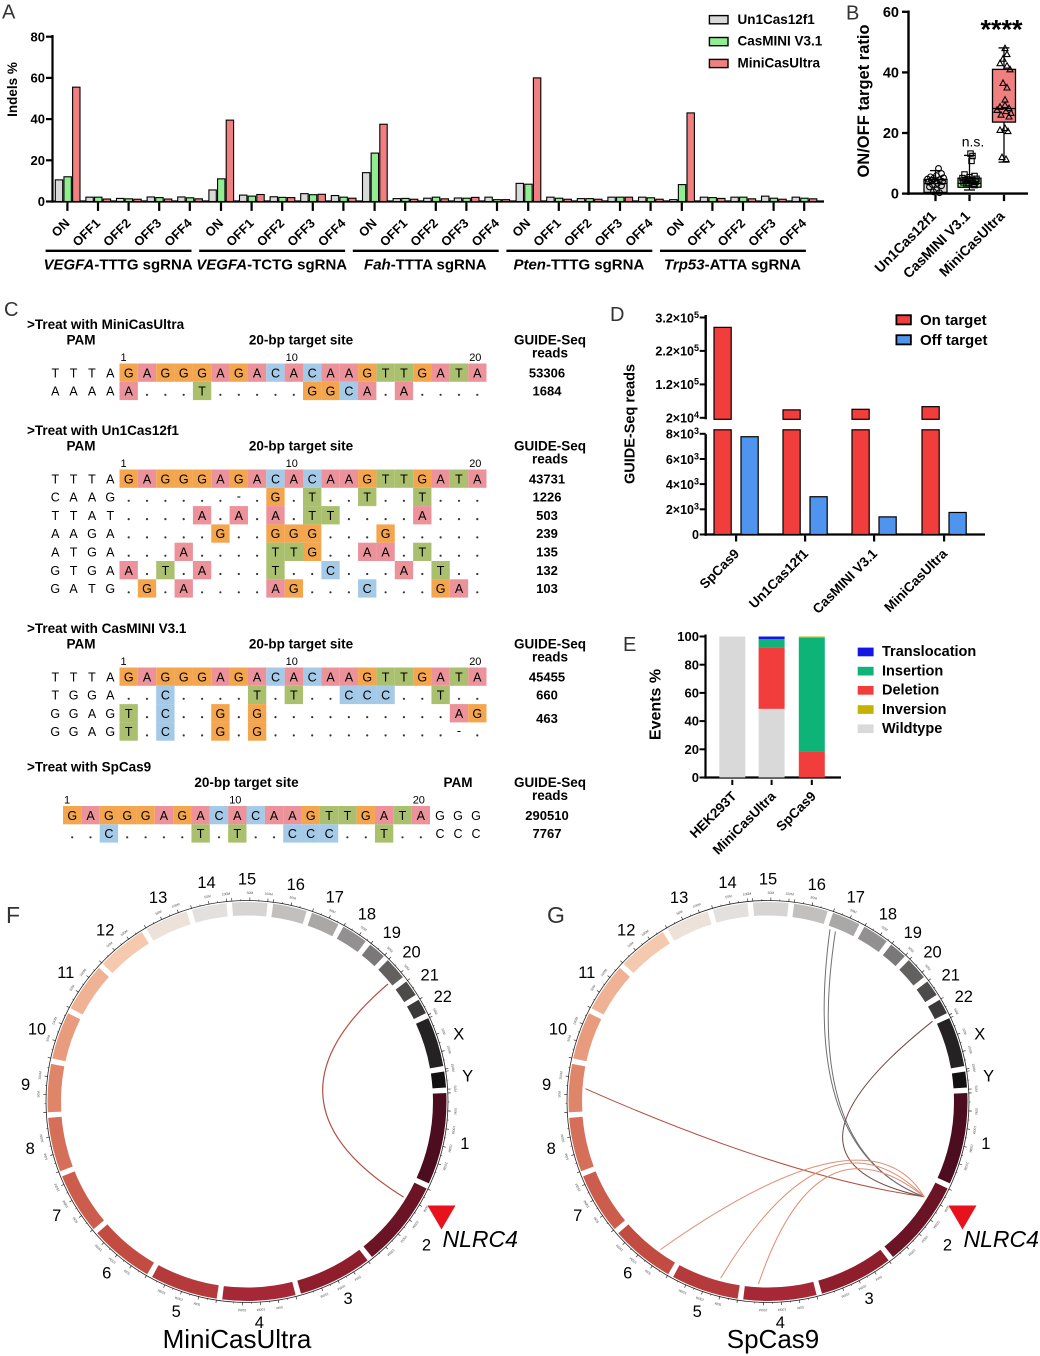 Image resolution: width=1040 pixels, height=1356 pixels. Describe the element at coordinates (547, 833) in the screenshot. I see `svg-text: 7767` at that location.